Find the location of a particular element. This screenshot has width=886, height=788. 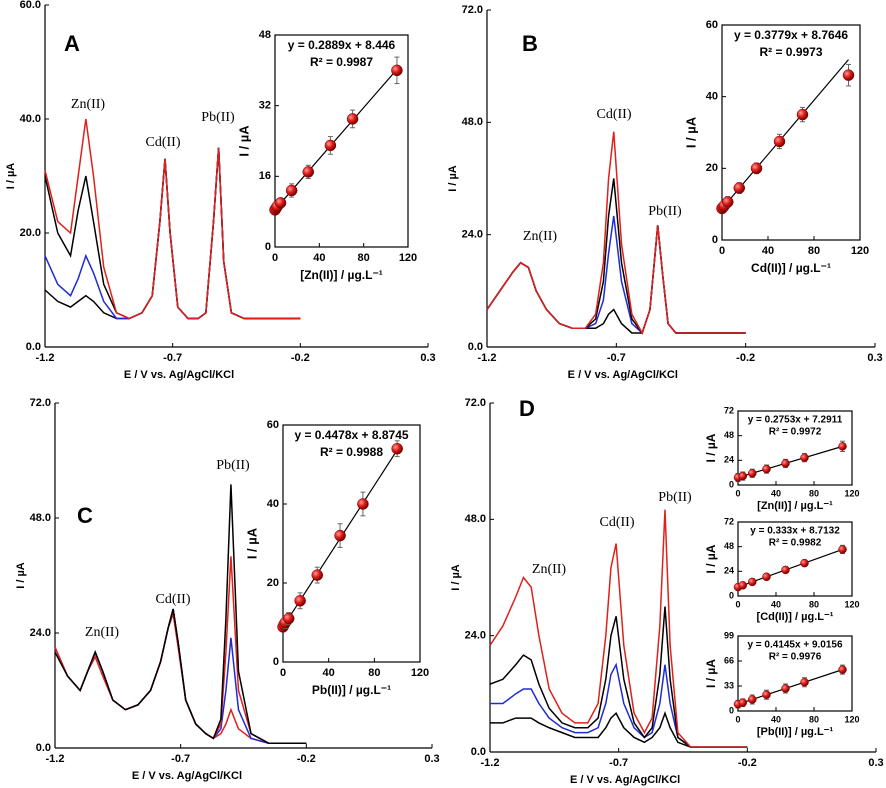

panel-label: A is located at coordinates (72, 43).